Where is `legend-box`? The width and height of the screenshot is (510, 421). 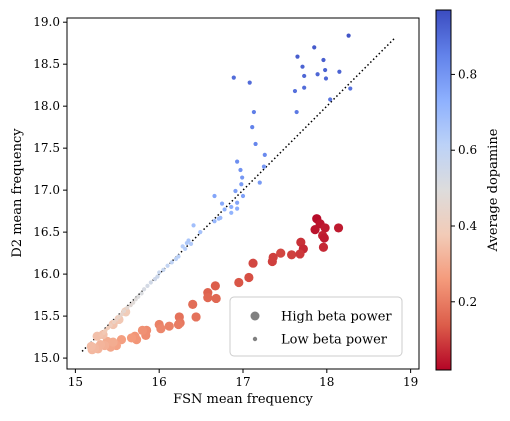 legend-box is located at coordinates (316, 326).